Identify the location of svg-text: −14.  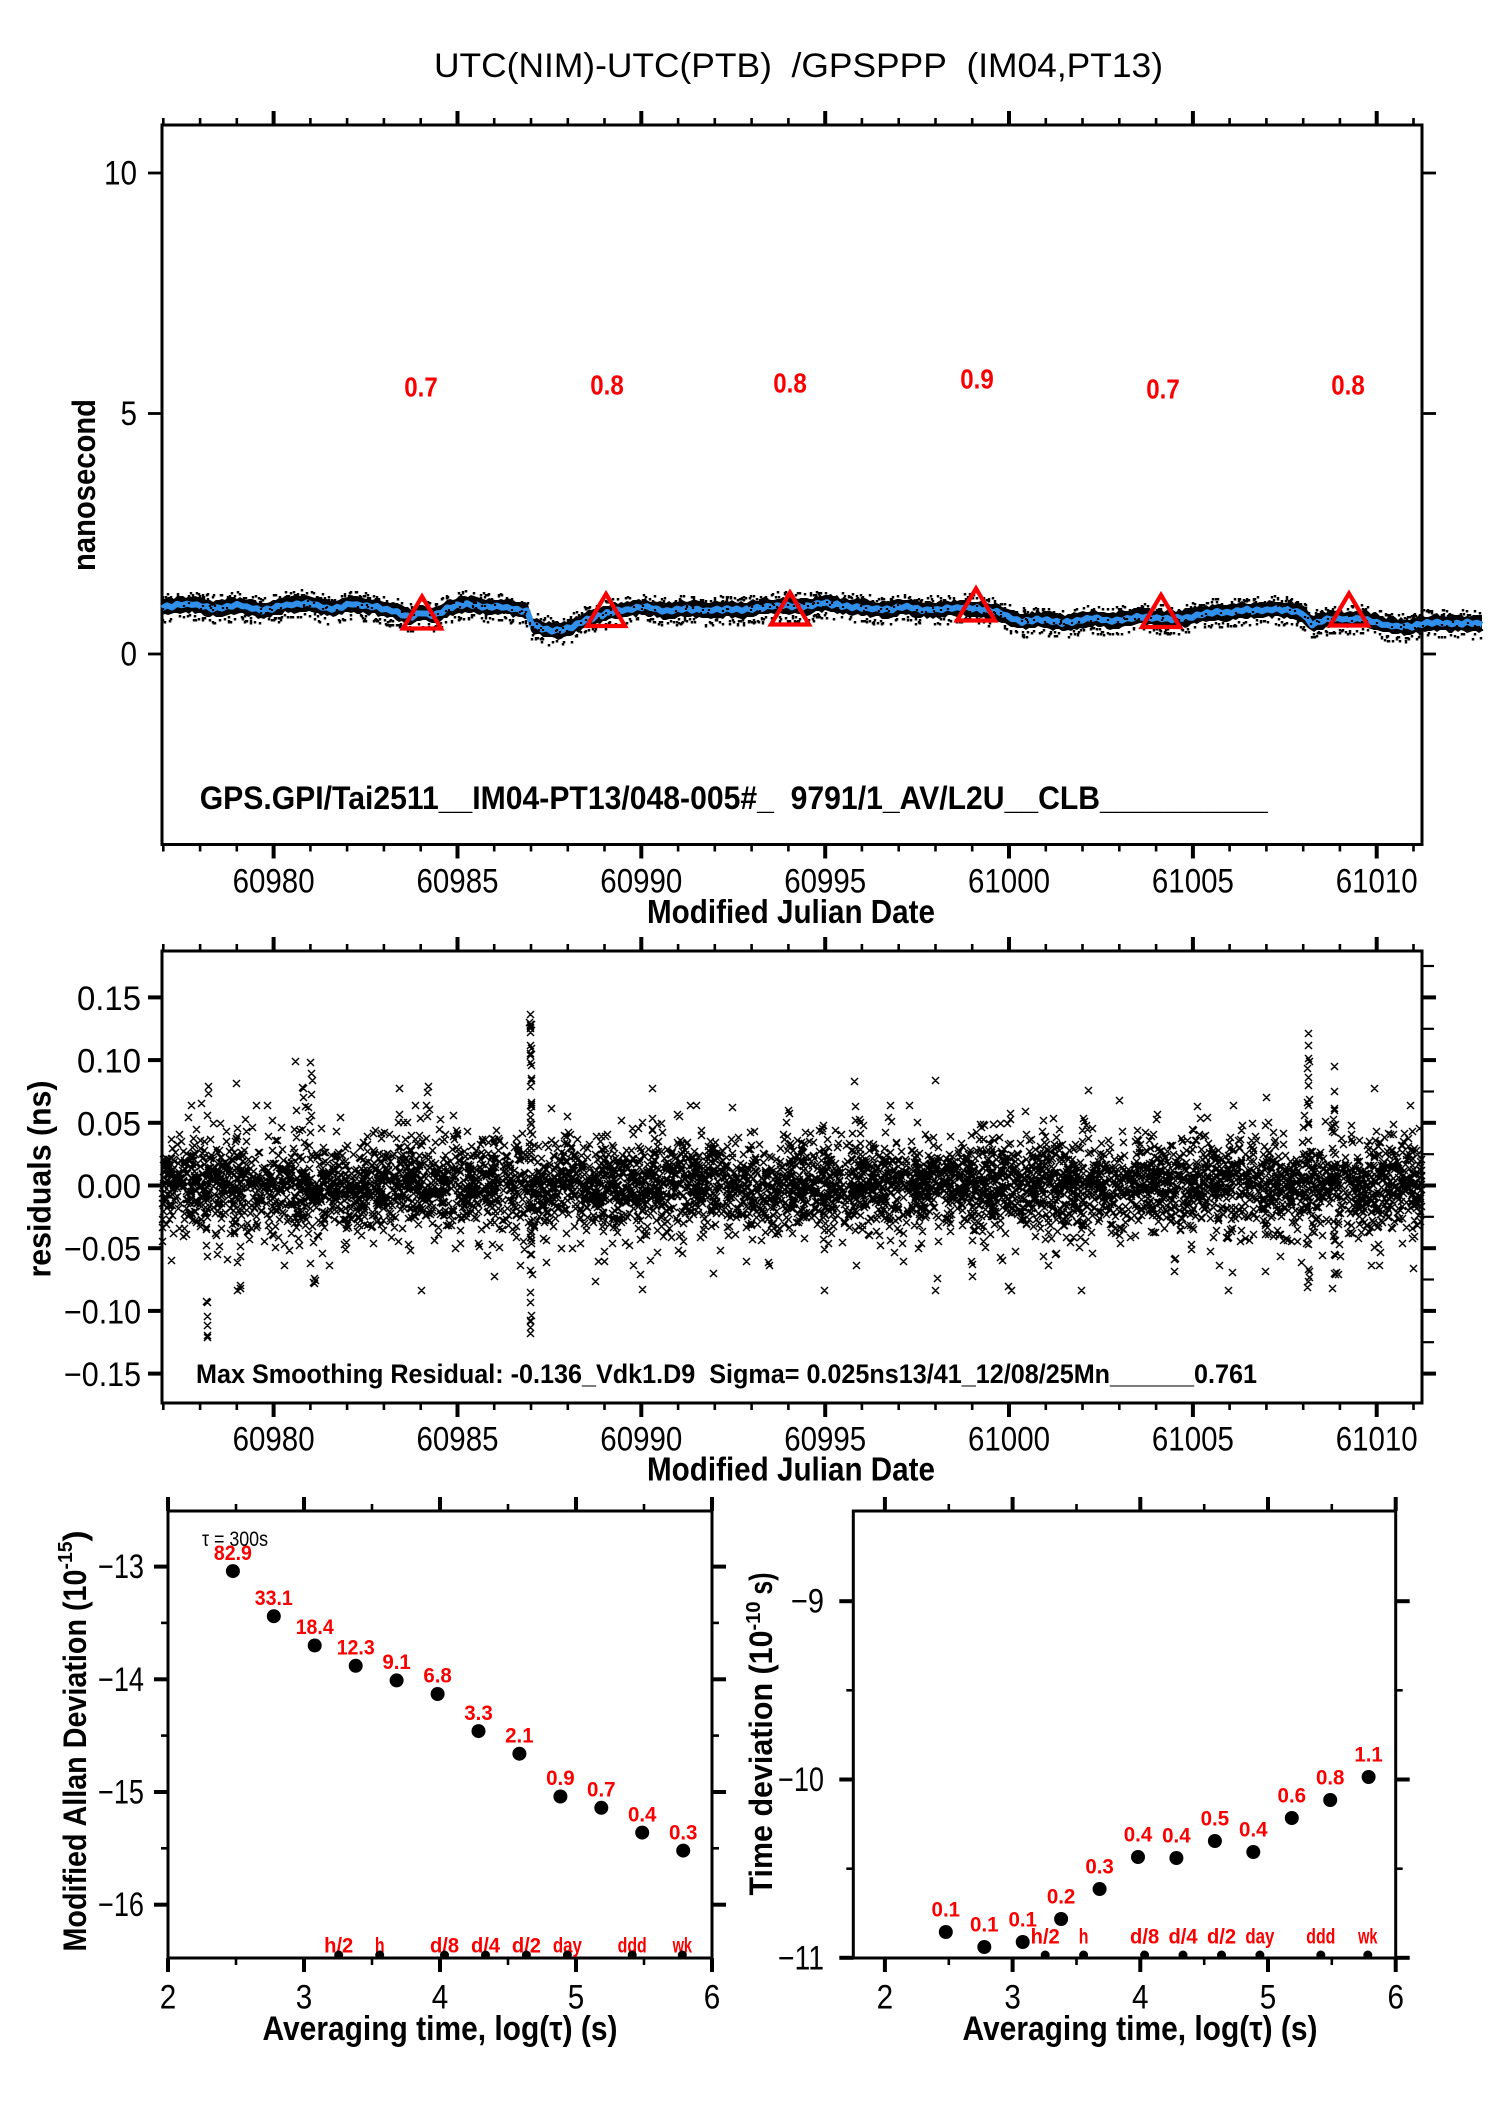
(121, 1680).